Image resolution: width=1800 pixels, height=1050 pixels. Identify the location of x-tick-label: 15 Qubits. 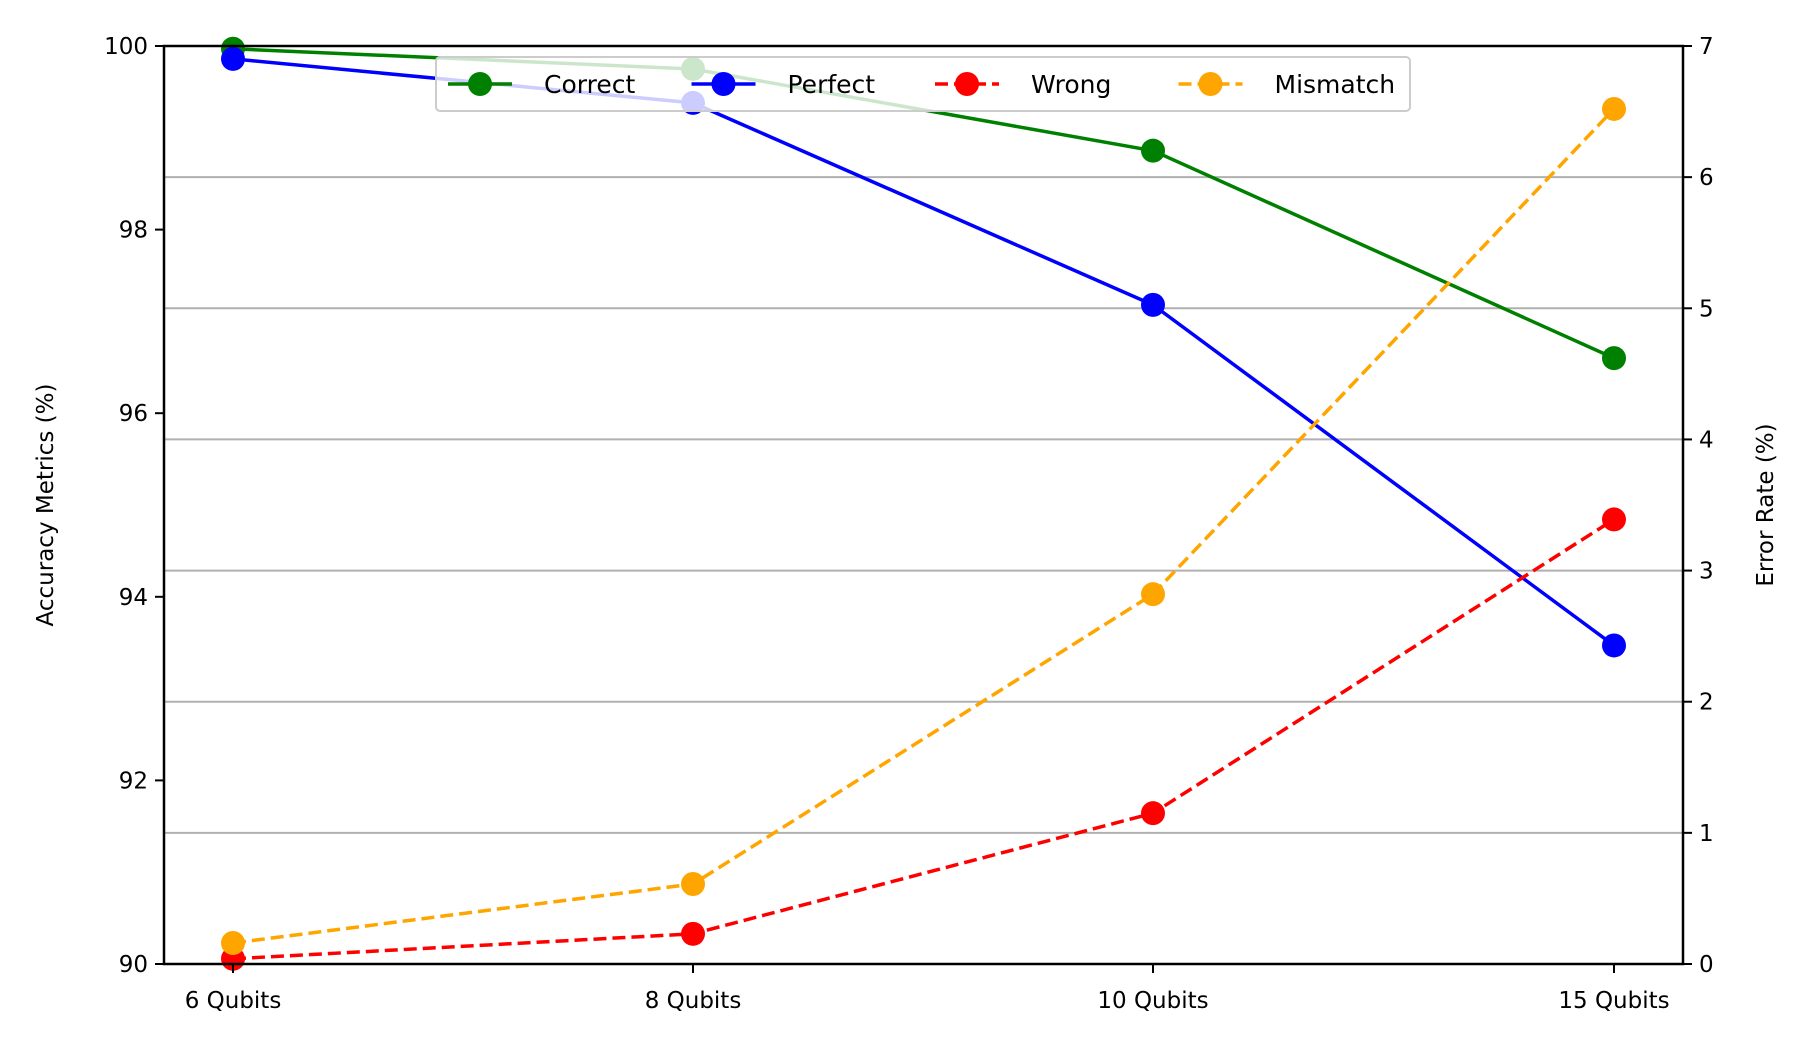
(1613, 1001).